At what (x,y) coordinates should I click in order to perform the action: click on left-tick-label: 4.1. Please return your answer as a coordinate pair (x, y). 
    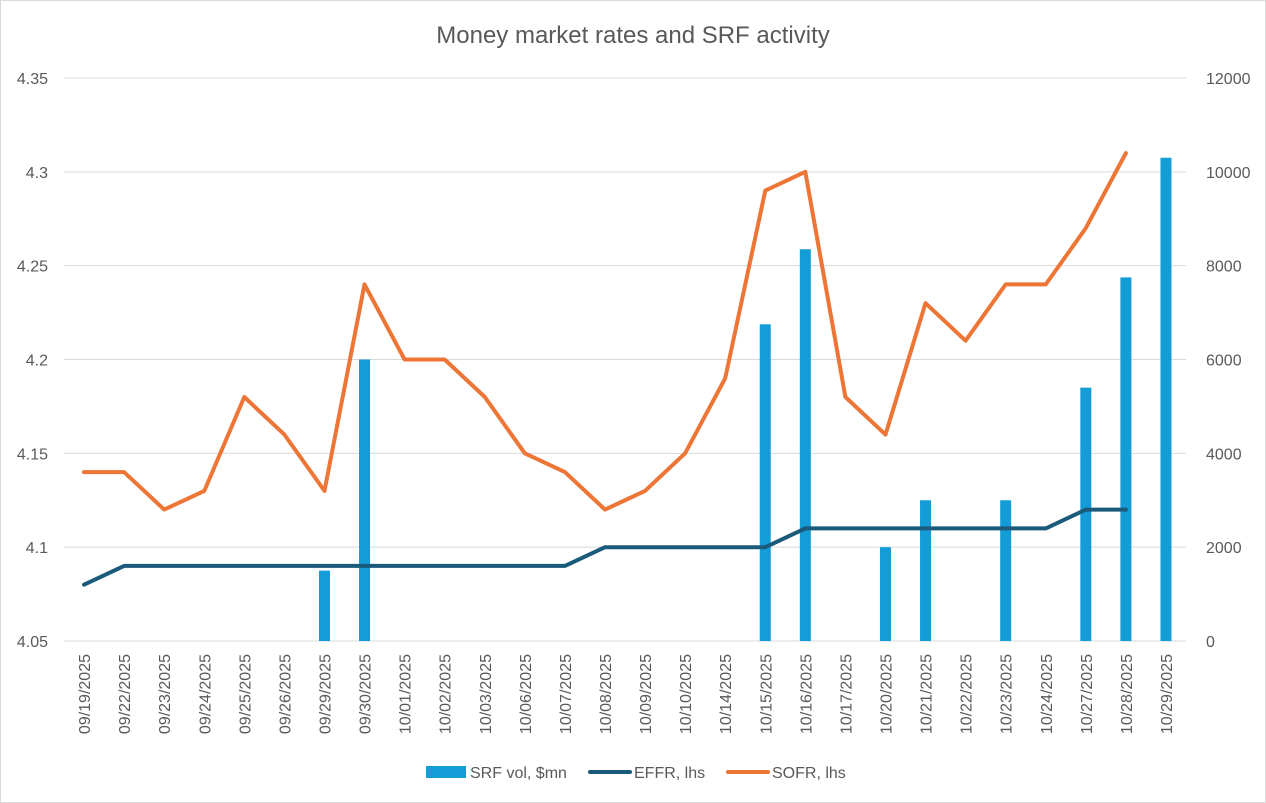
    Looking at the image, I should click on (37, 548).